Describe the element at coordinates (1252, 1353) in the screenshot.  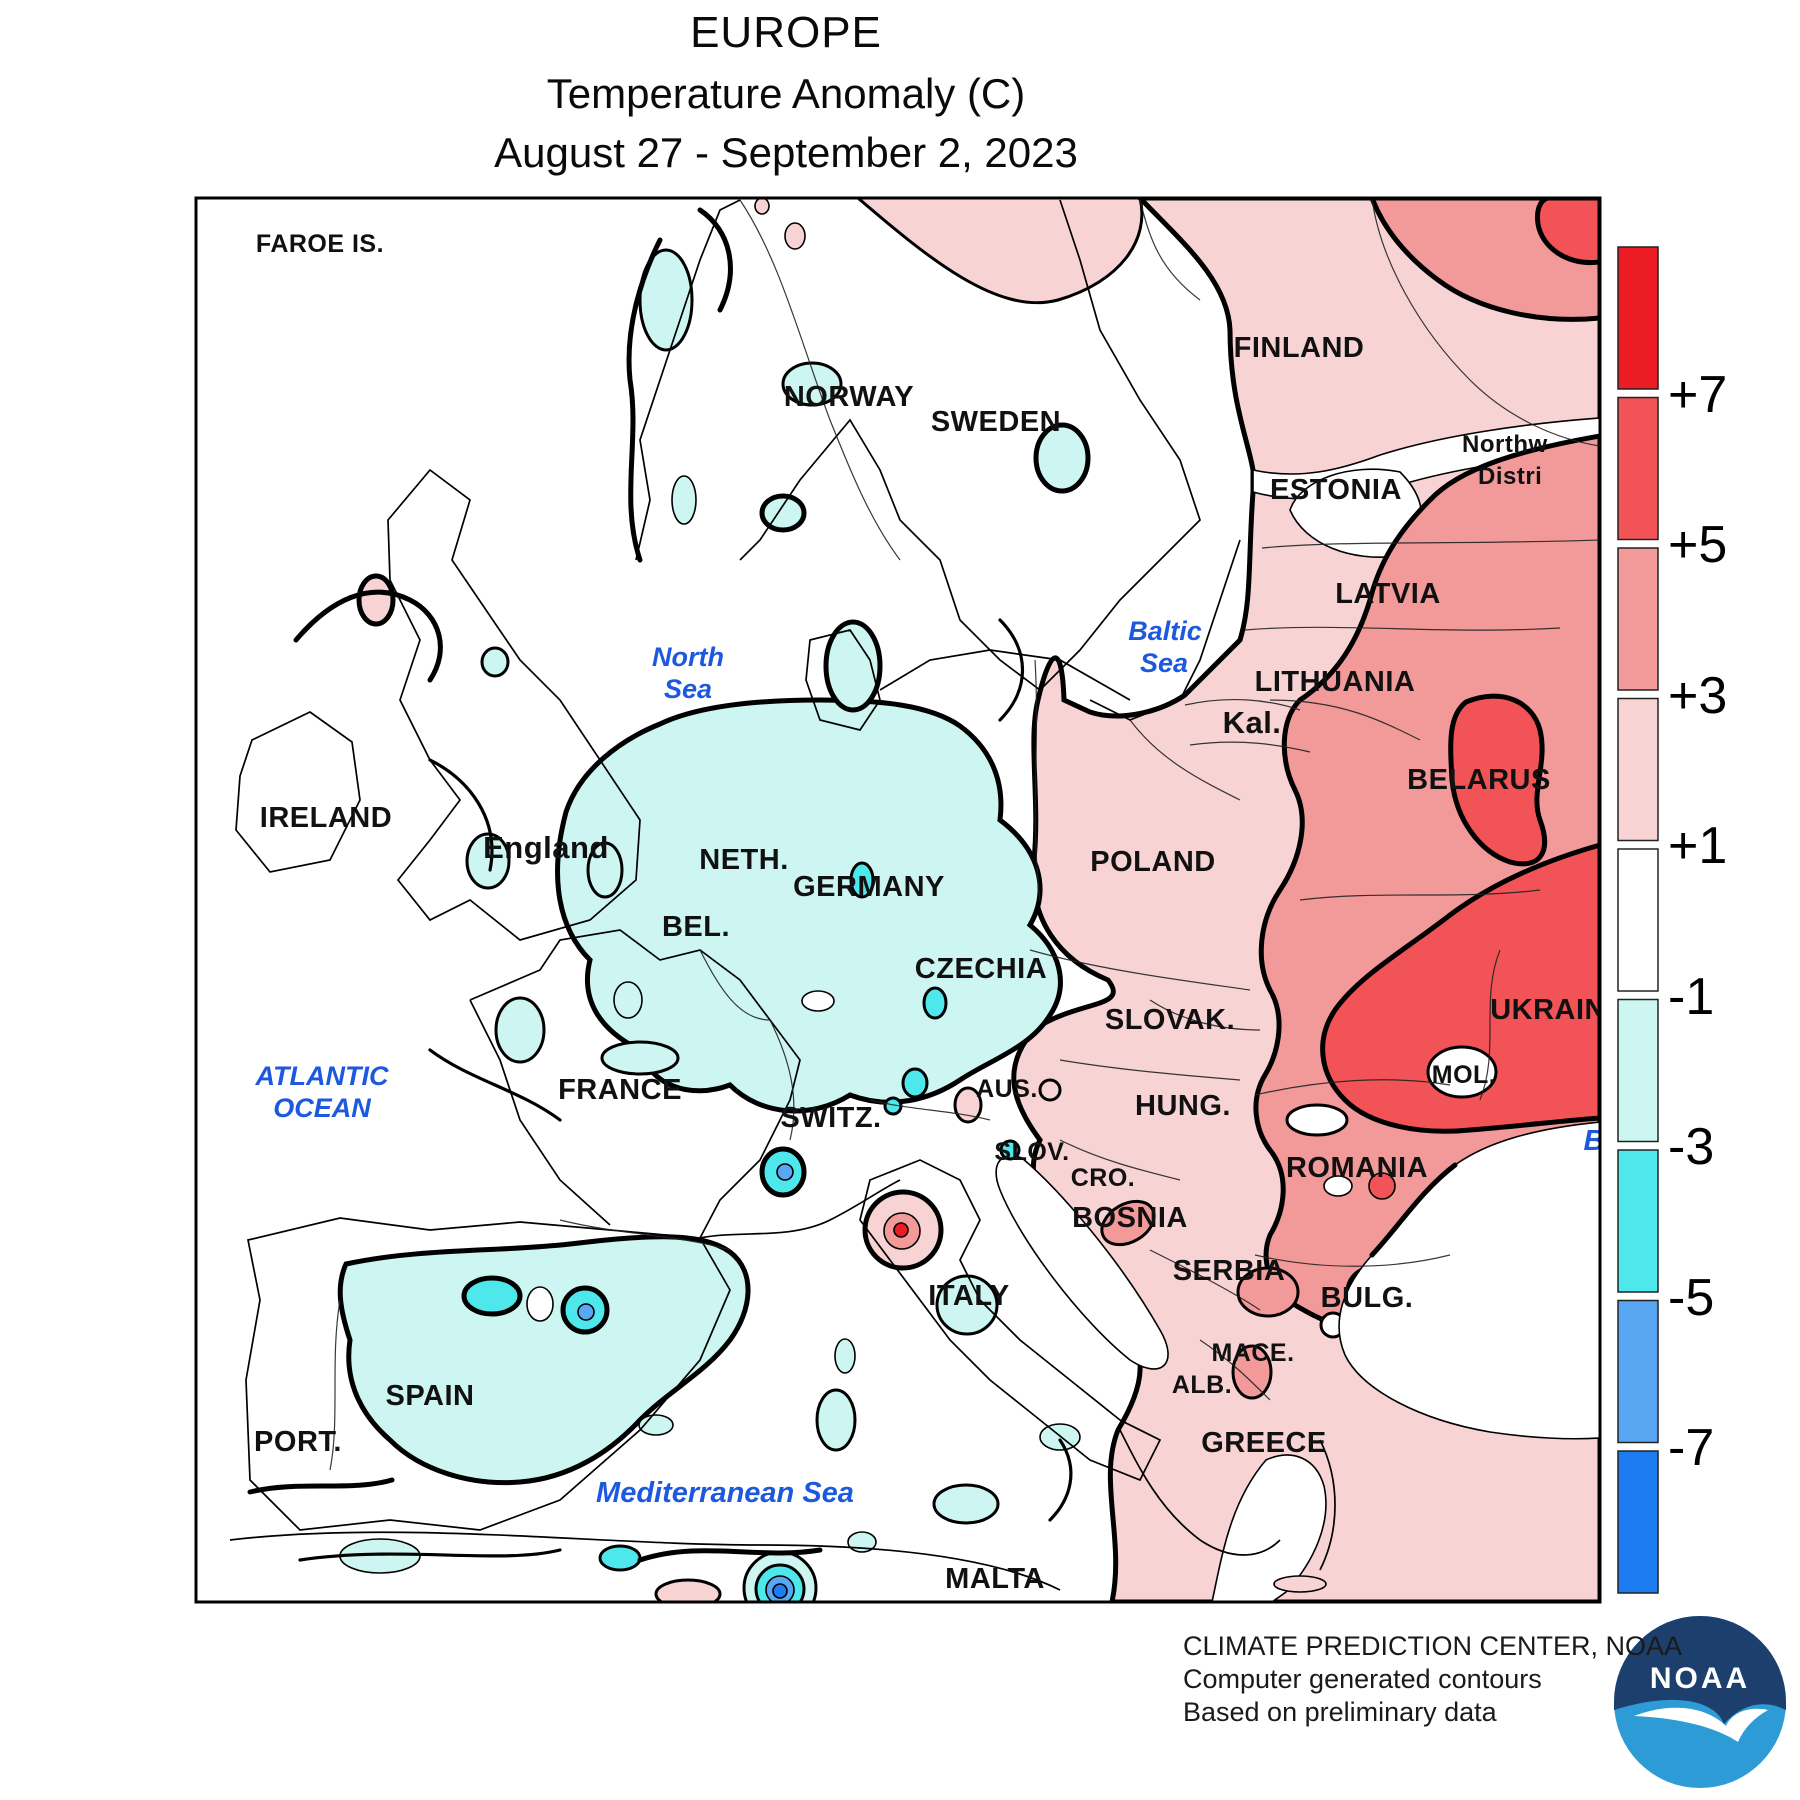
I see `map-label-macedonia: MACE.` at that location.